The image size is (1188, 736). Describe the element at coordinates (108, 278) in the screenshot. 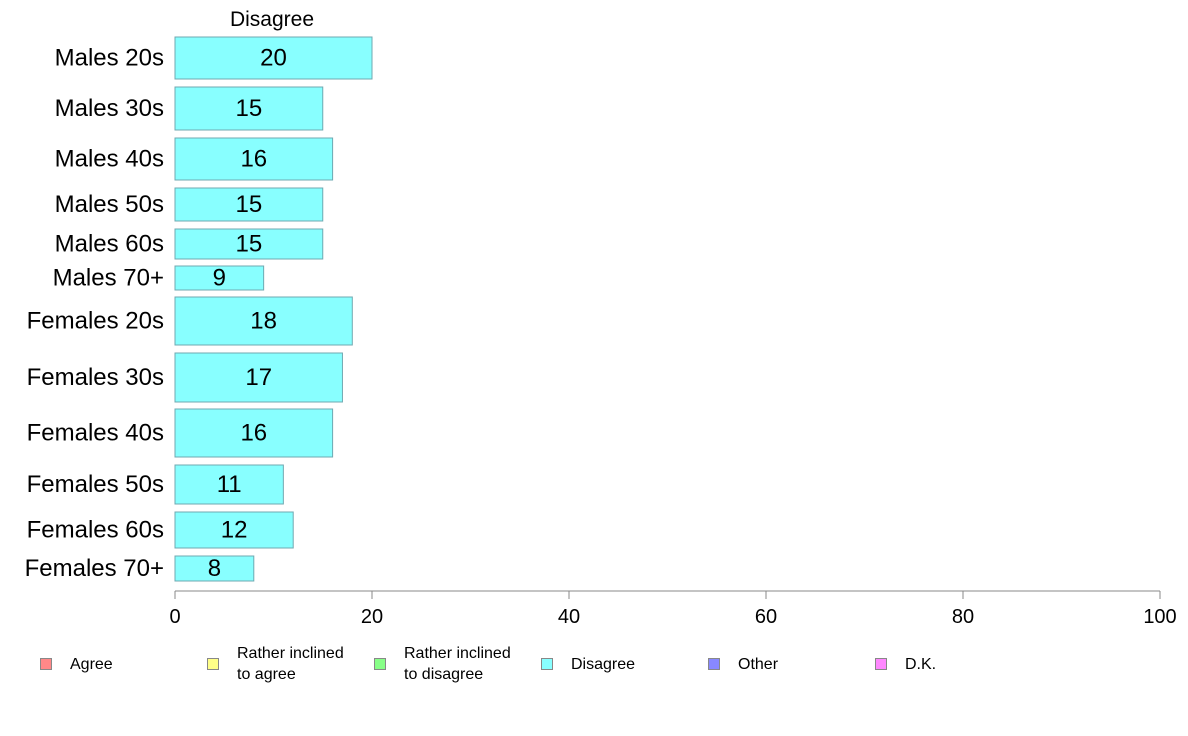

I see `category-label: Males 70+` at that location.